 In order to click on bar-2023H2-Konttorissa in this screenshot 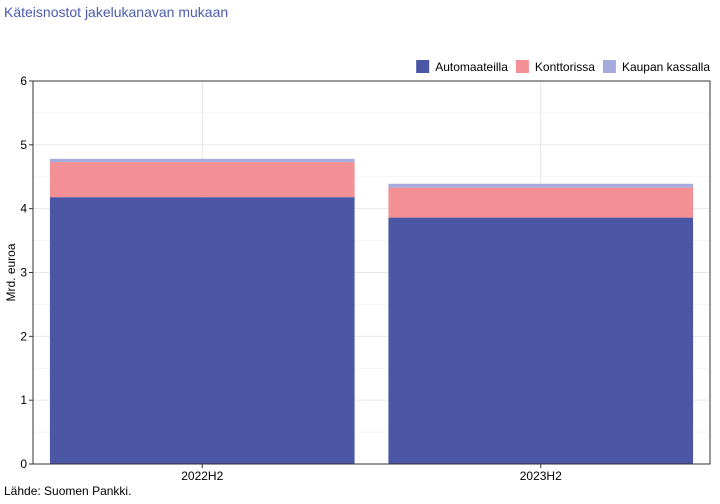, I will do `click(541, 202)`.